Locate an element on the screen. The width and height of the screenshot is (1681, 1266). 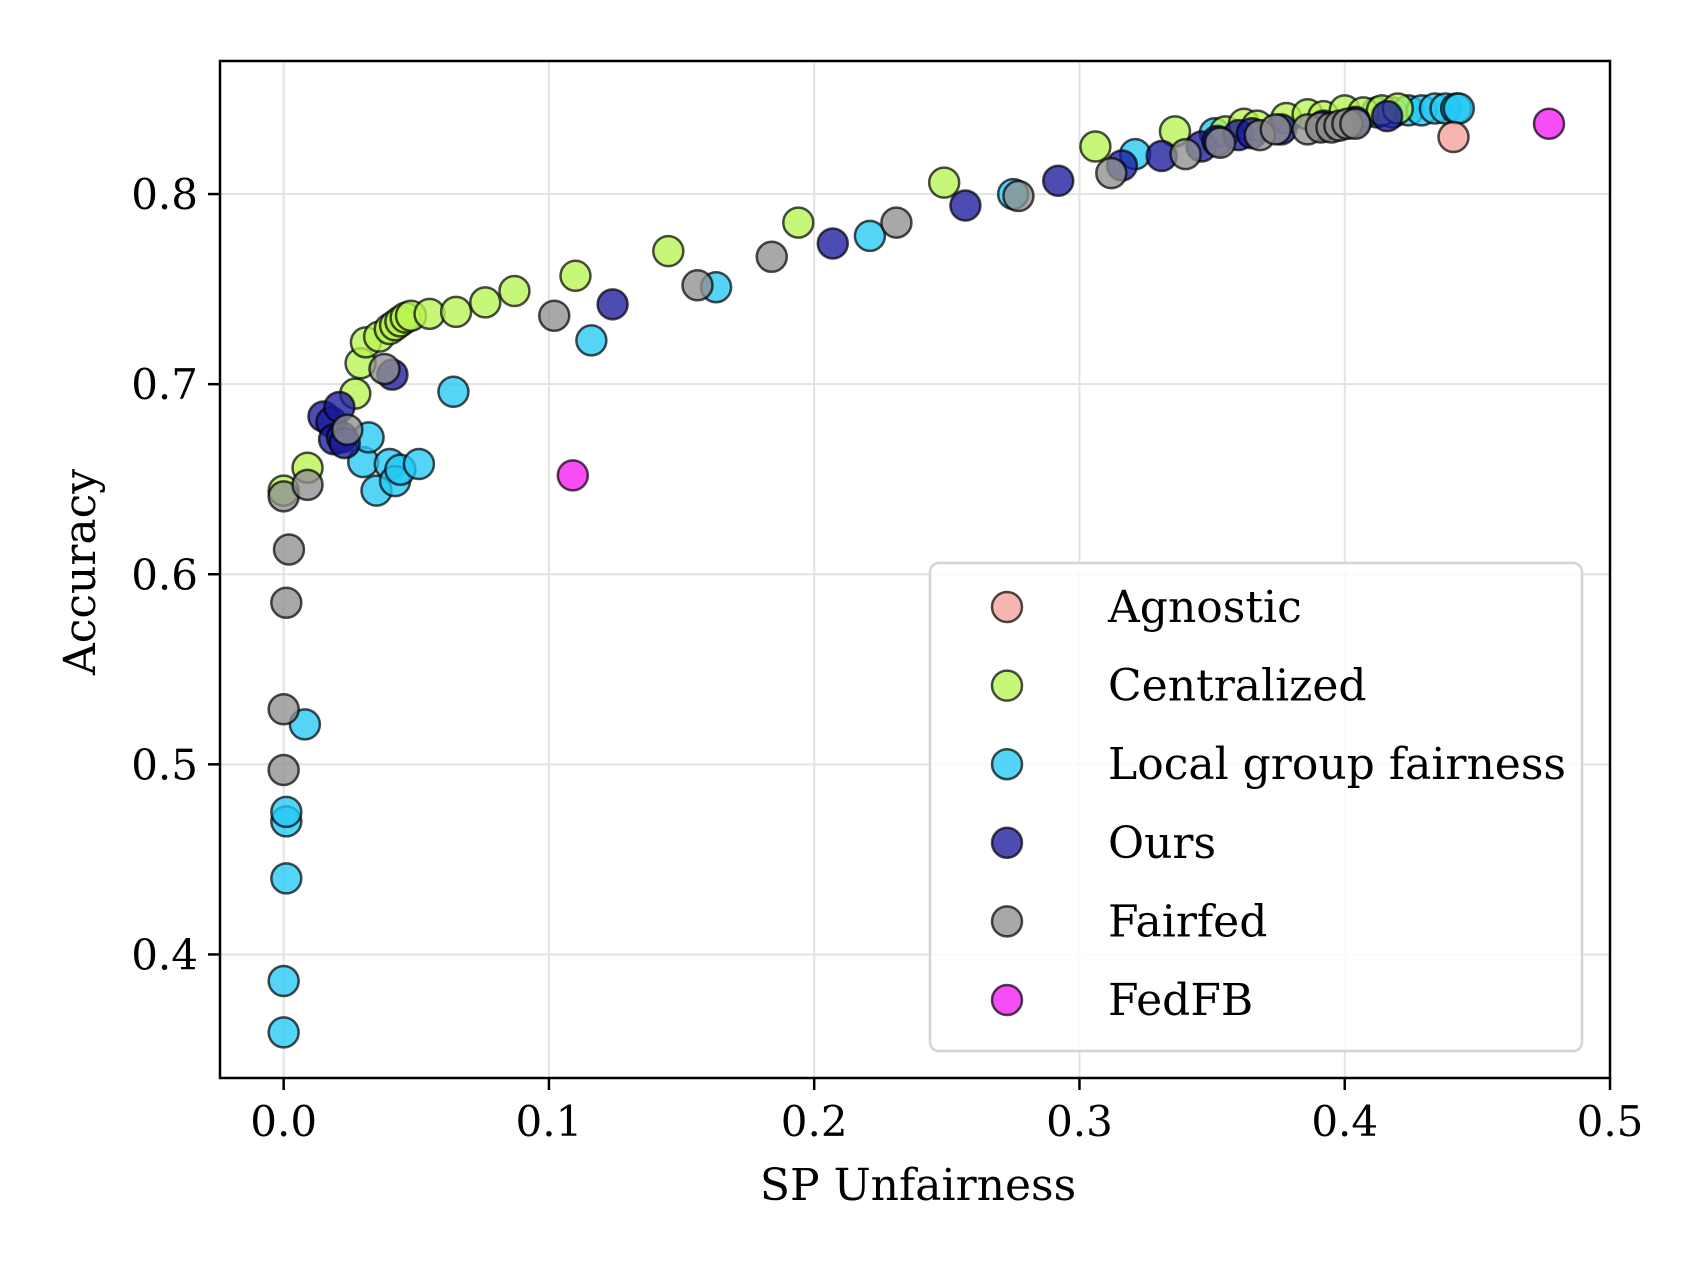
legend-marker-agnostic is located at coordinates (1007, 607).